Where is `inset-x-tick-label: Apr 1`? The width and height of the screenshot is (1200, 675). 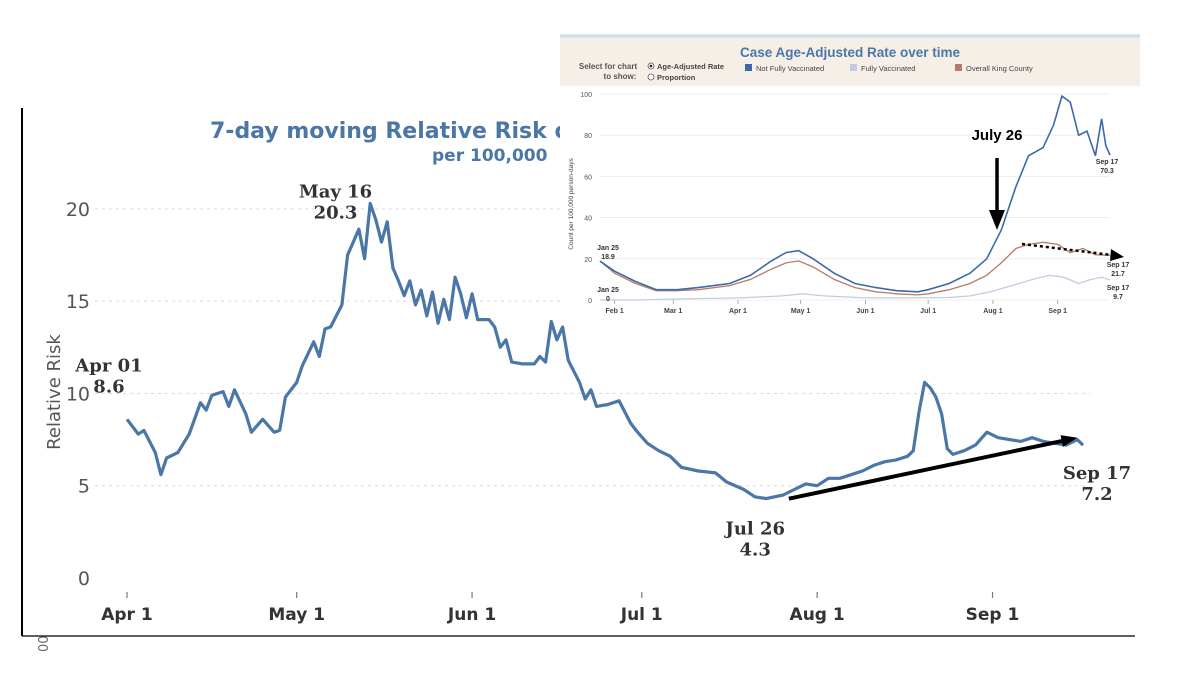 inset-x-tick-label: Apr 1 is located at coordinates (738, 311).